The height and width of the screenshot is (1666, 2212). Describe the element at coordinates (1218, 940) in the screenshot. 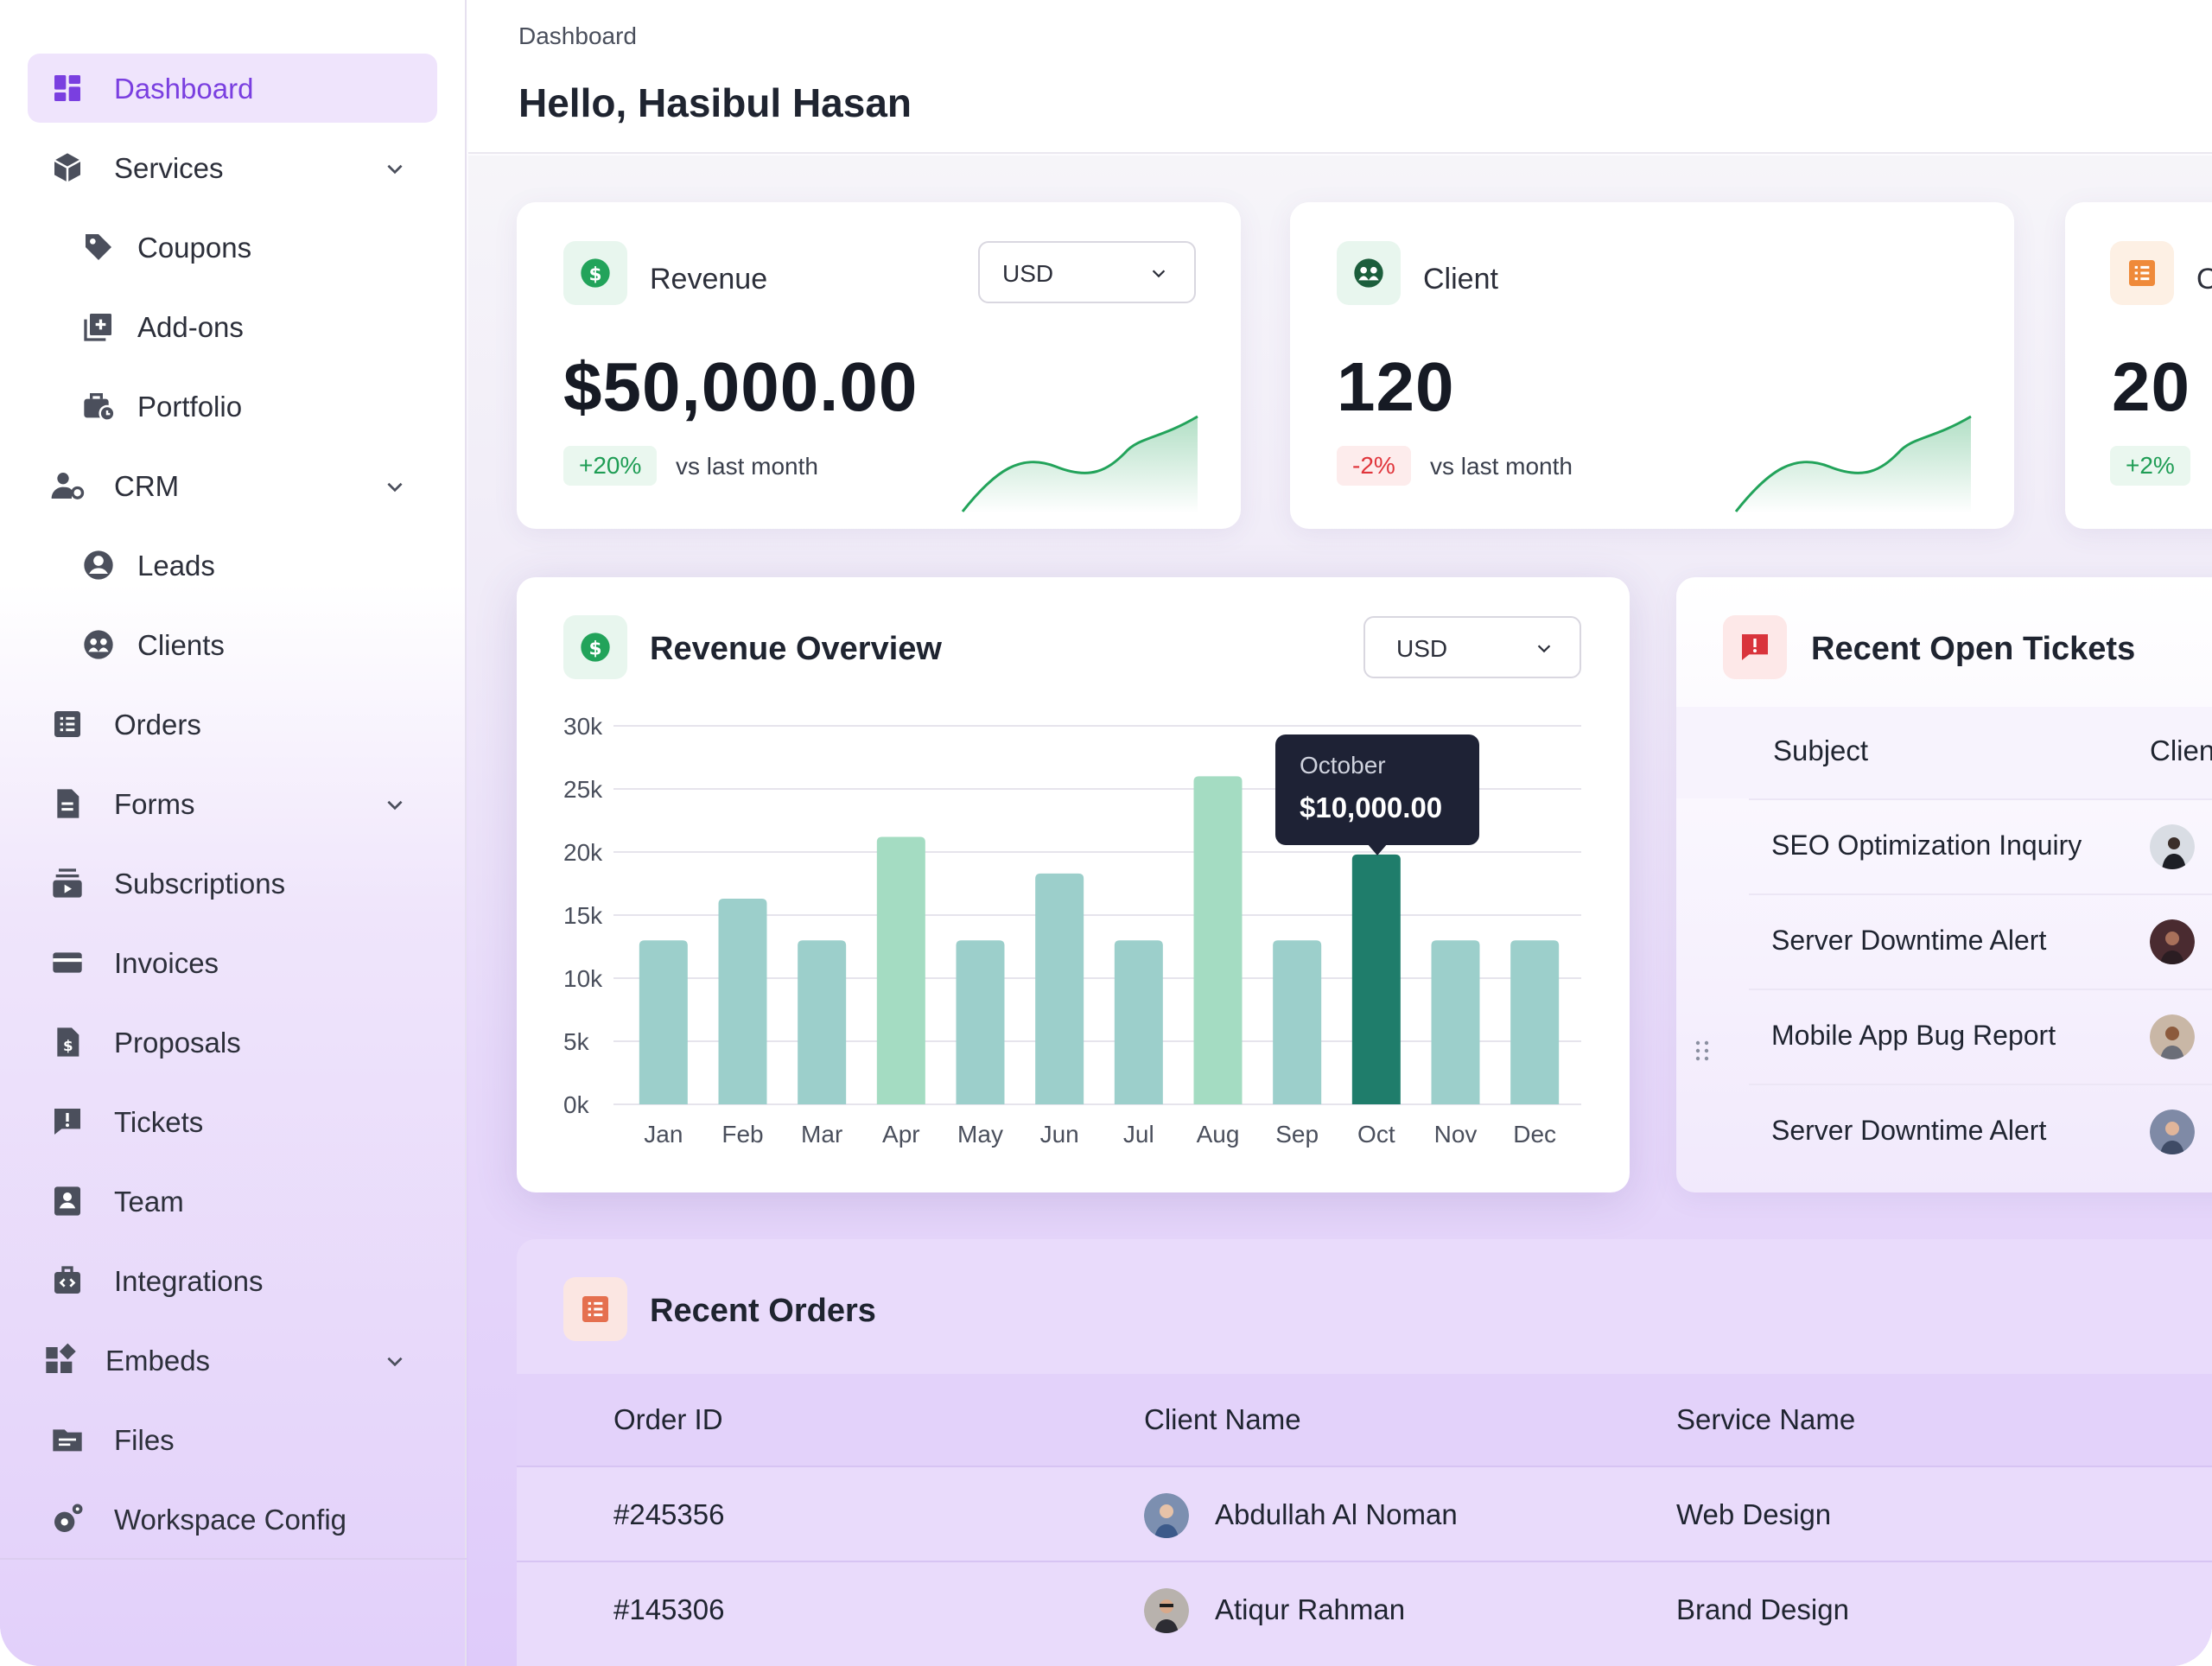

I see `chart-bar-aug` at that location.